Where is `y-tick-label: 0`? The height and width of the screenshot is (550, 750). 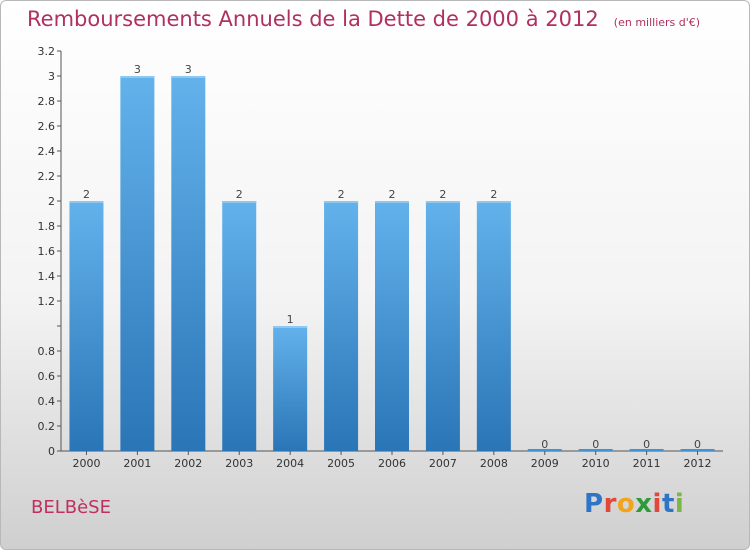 y-tick-label: 0 is located at coordinates (51, 451).